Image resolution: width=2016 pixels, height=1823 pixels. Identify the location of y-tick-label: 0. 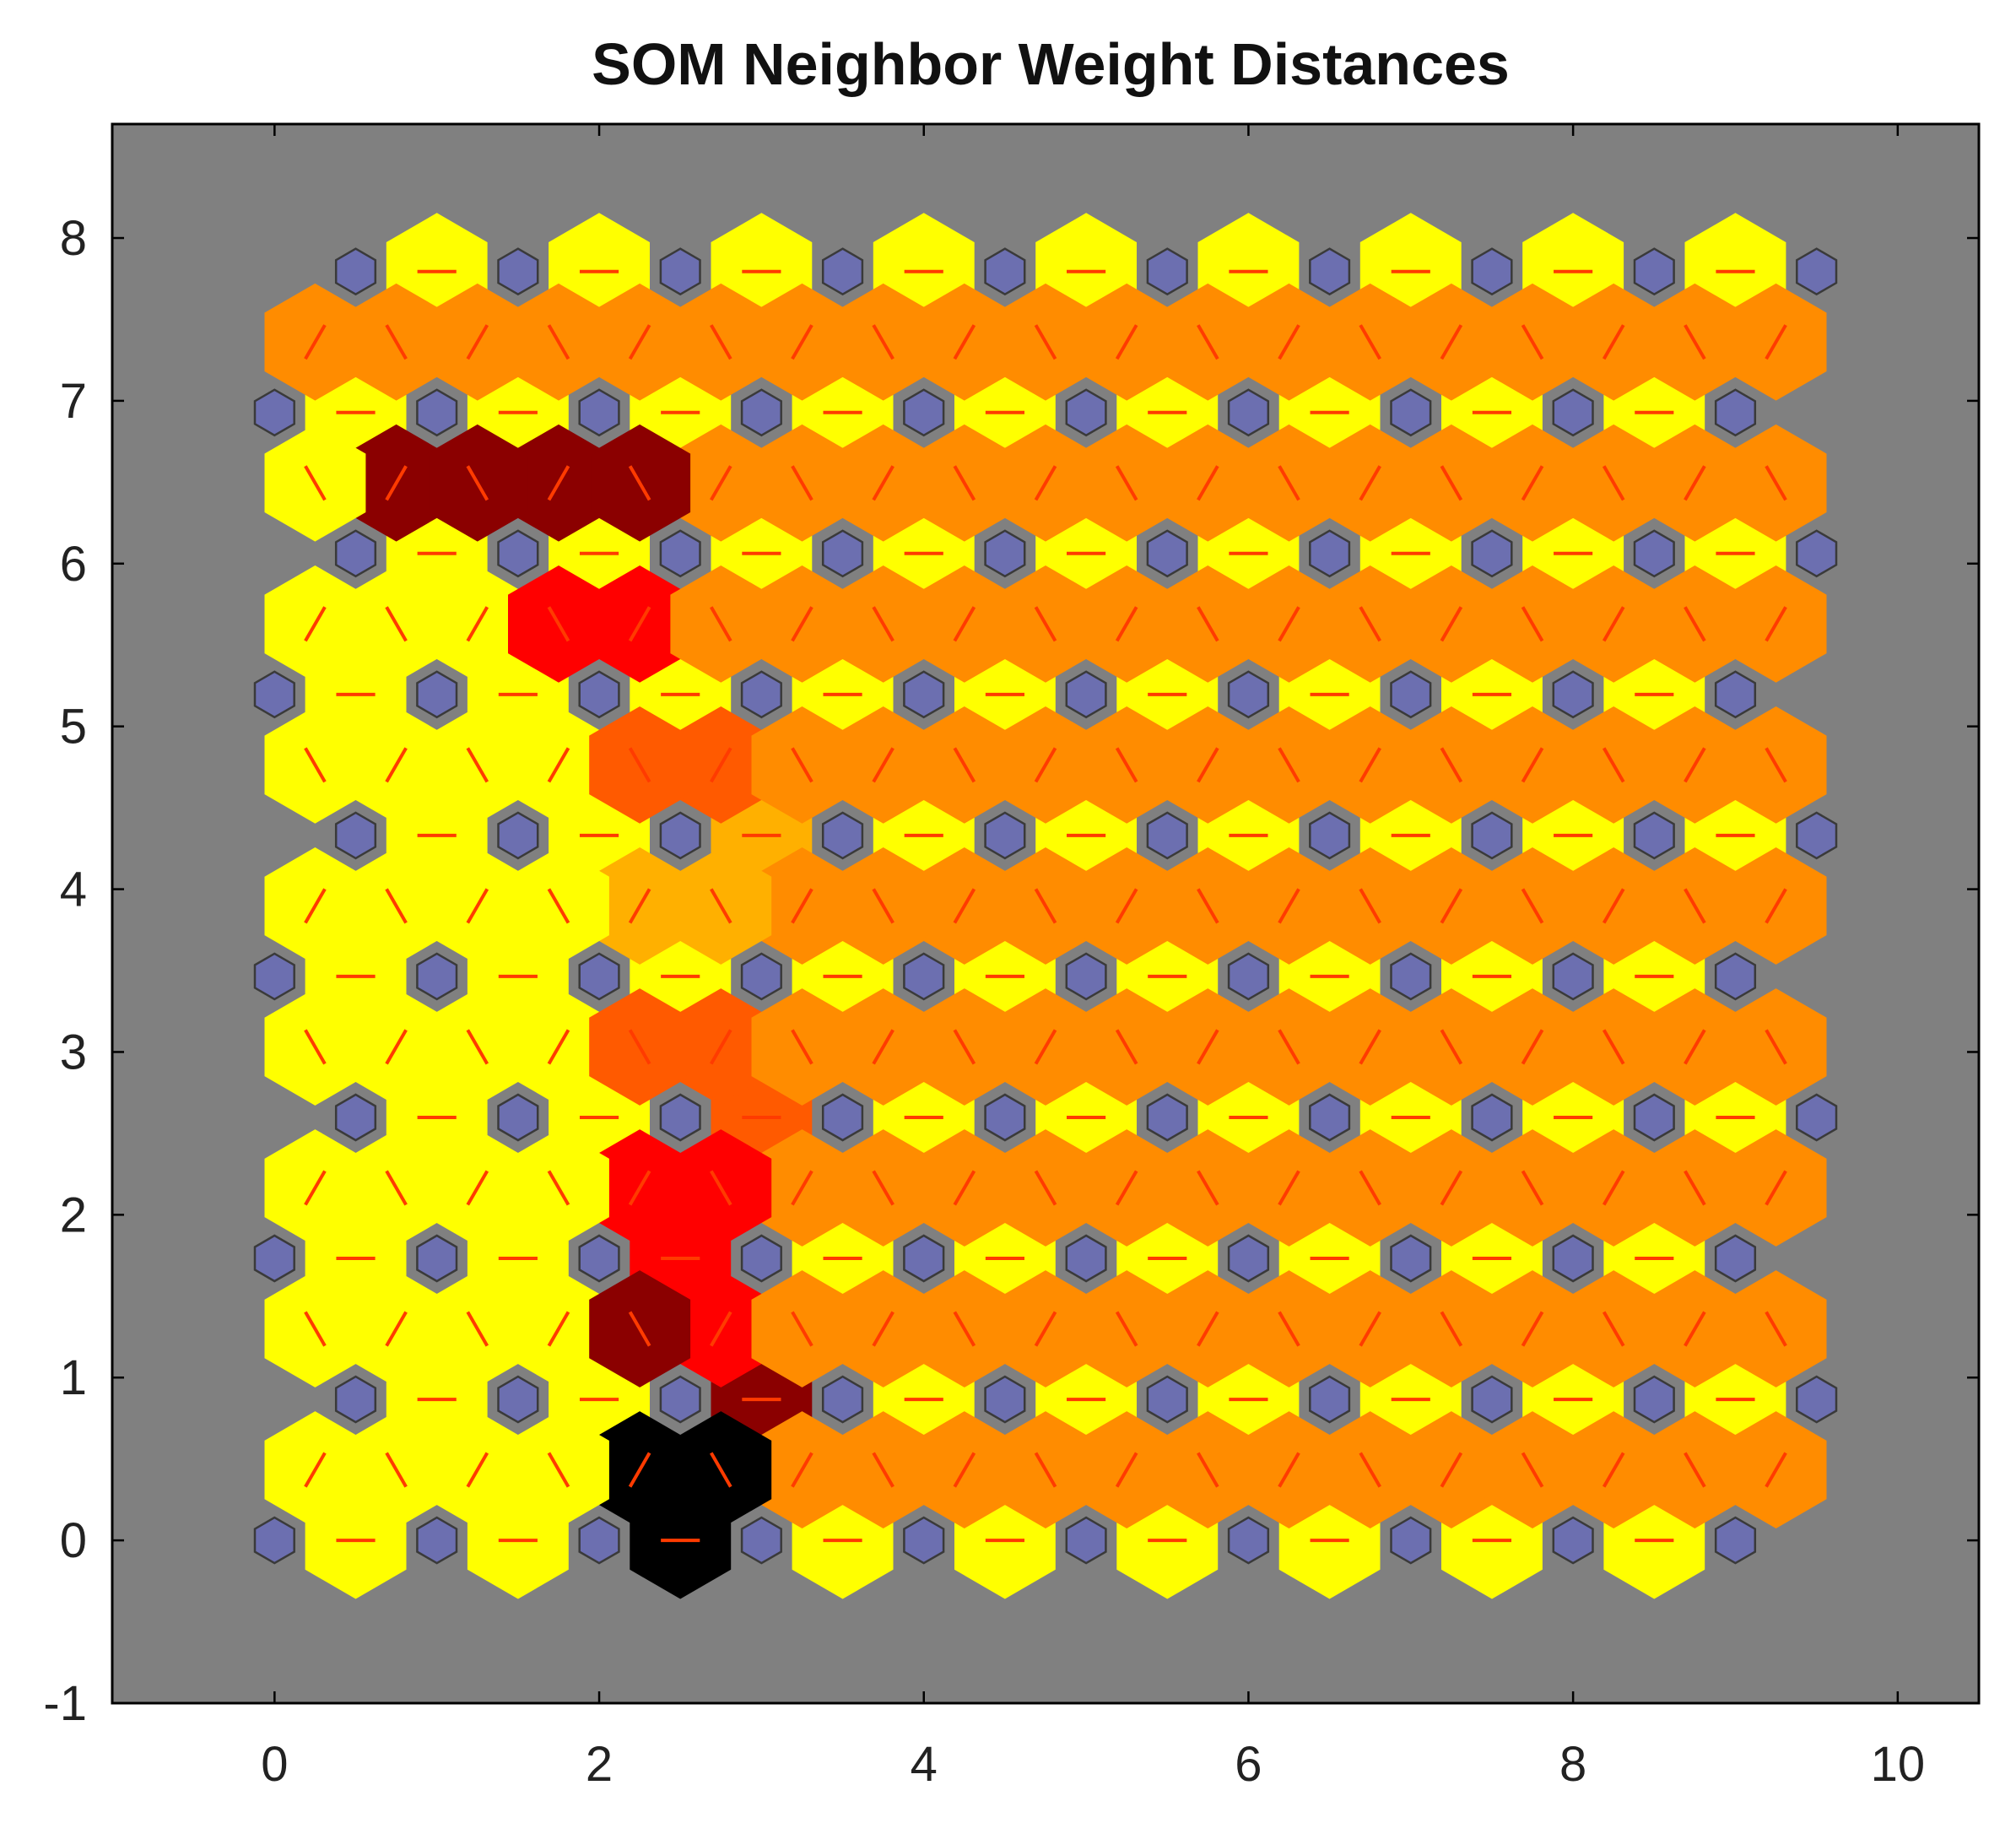
(73, 1540).